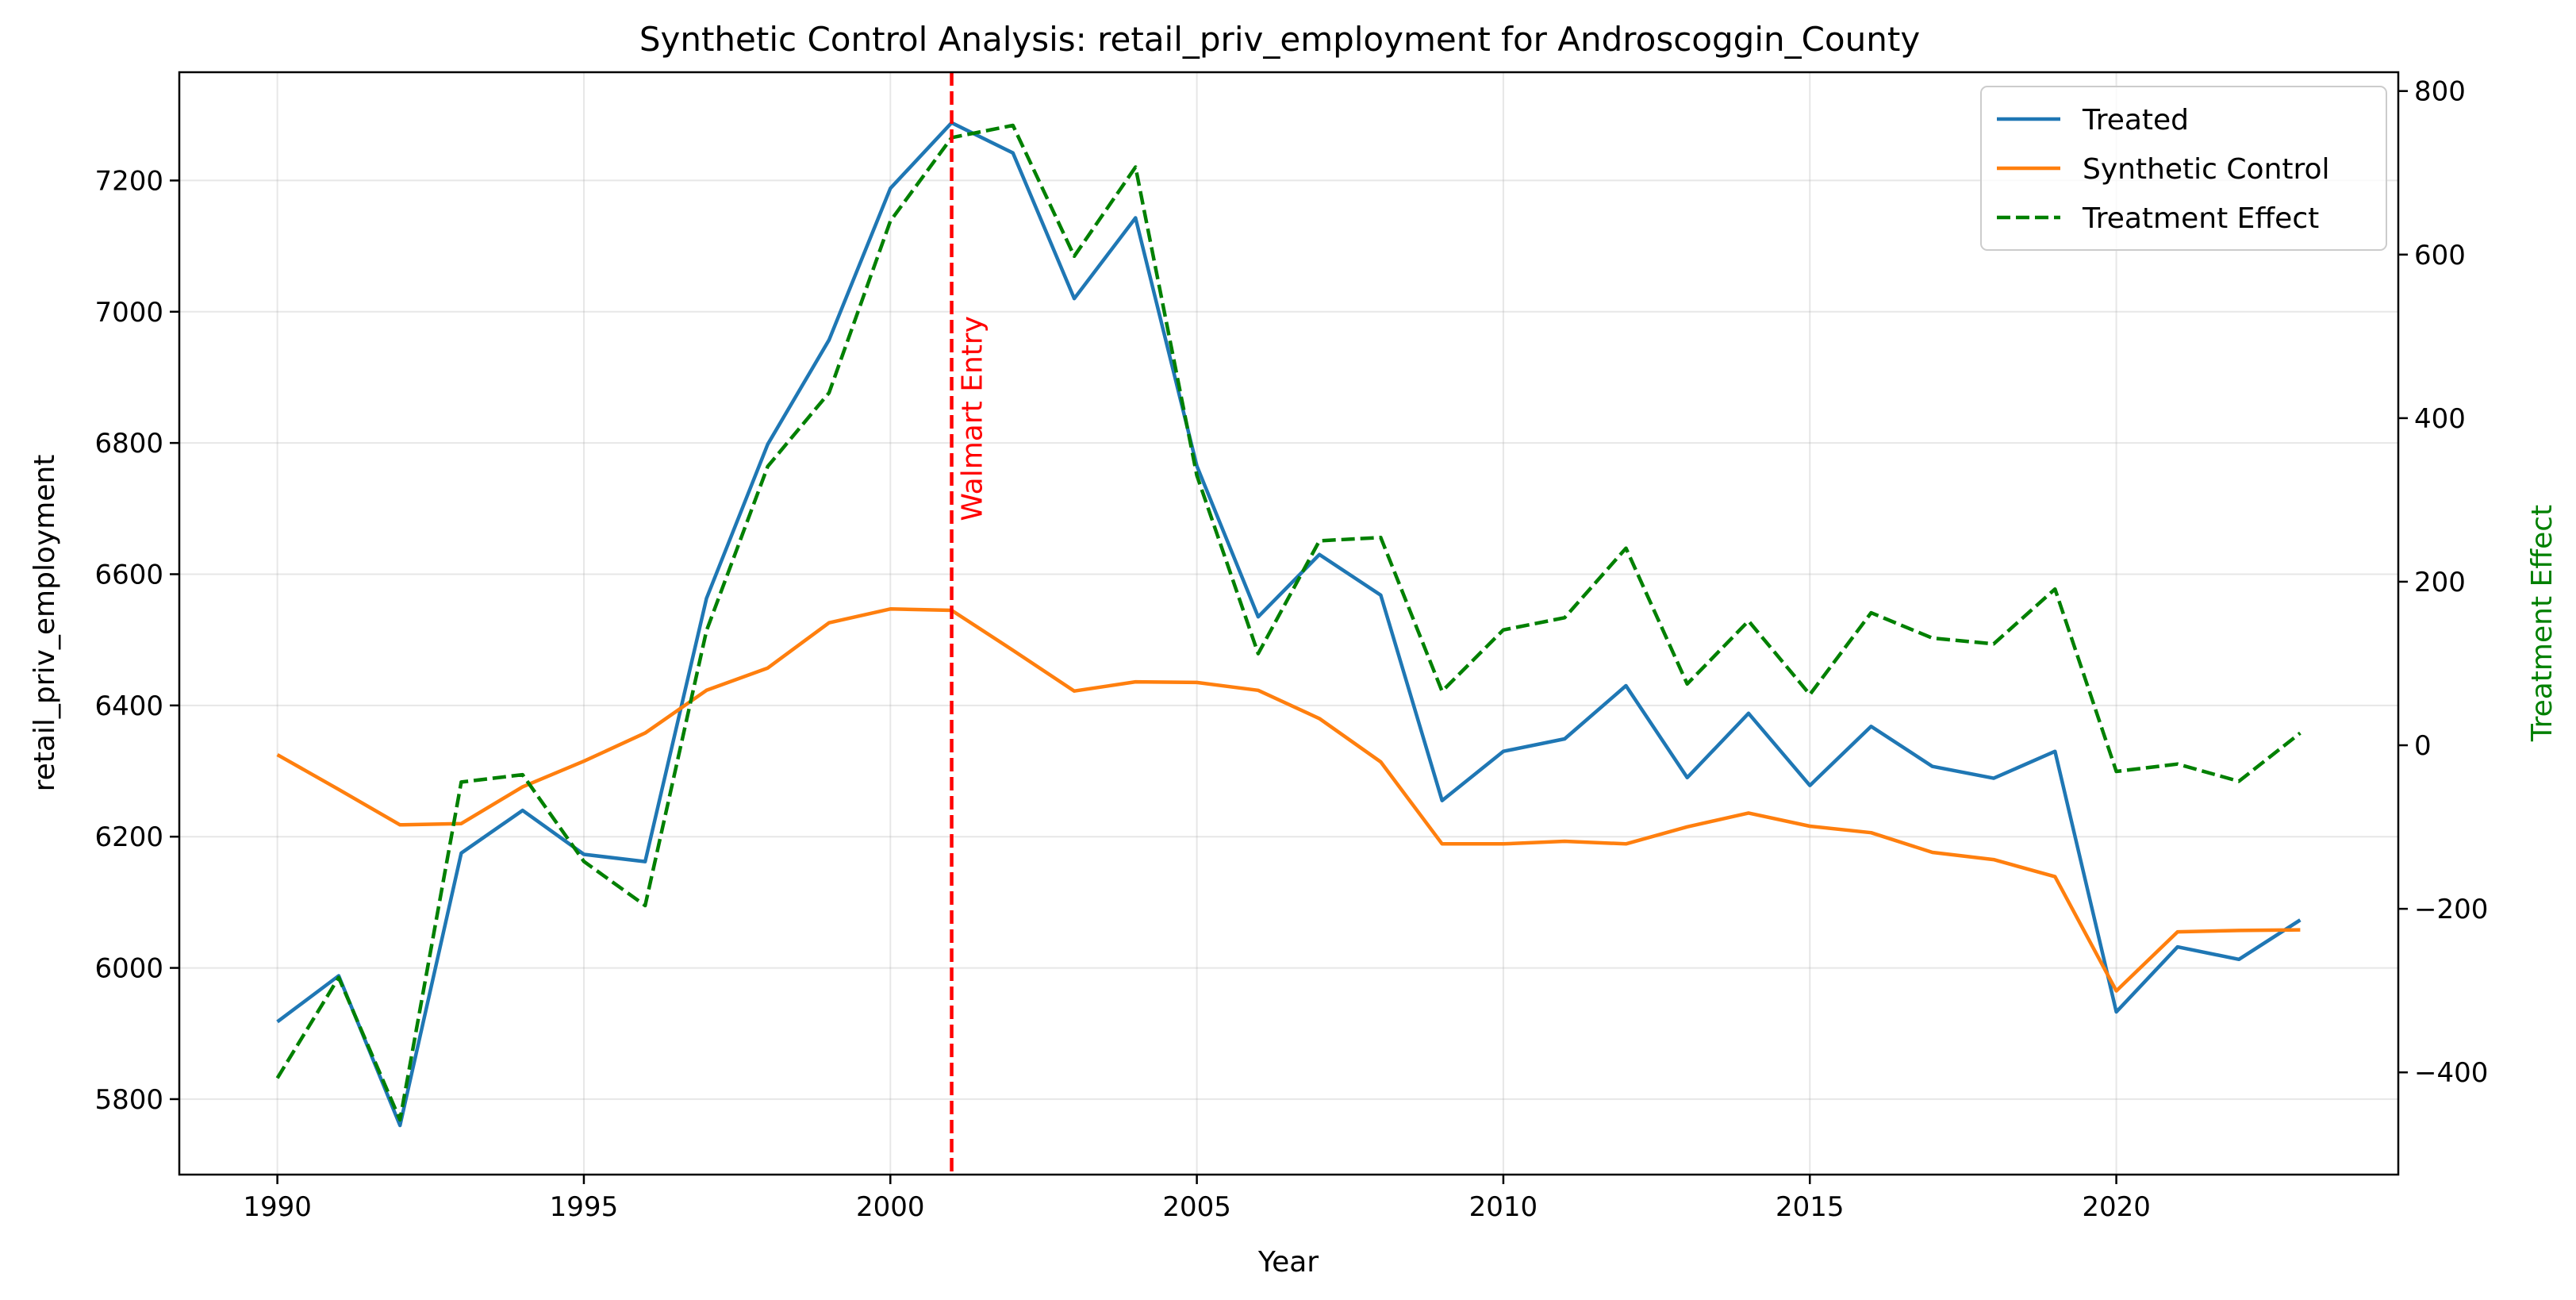  Describe the element at coordinates (128, 969) in the screenshot. I see `y-tick-label: 6000` at that location.